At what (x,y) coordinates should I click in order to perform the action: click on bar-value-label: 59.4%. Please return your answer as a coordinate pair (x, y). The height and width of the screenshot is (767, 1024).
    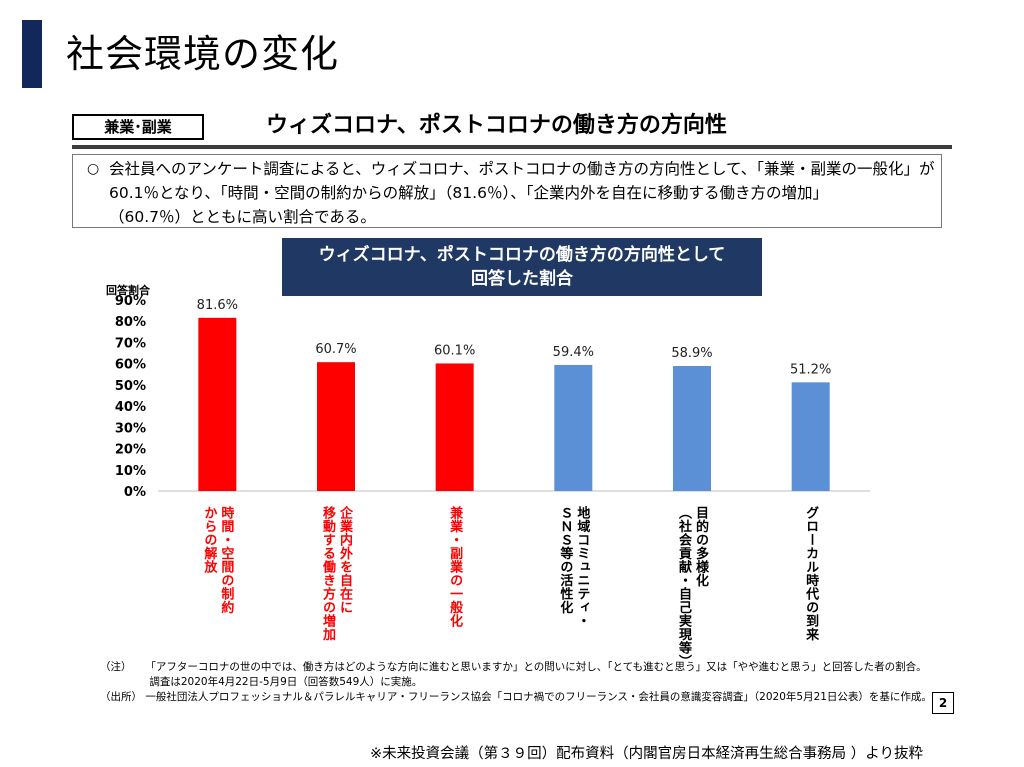
    Looking at the image, I should click on (573, 352).